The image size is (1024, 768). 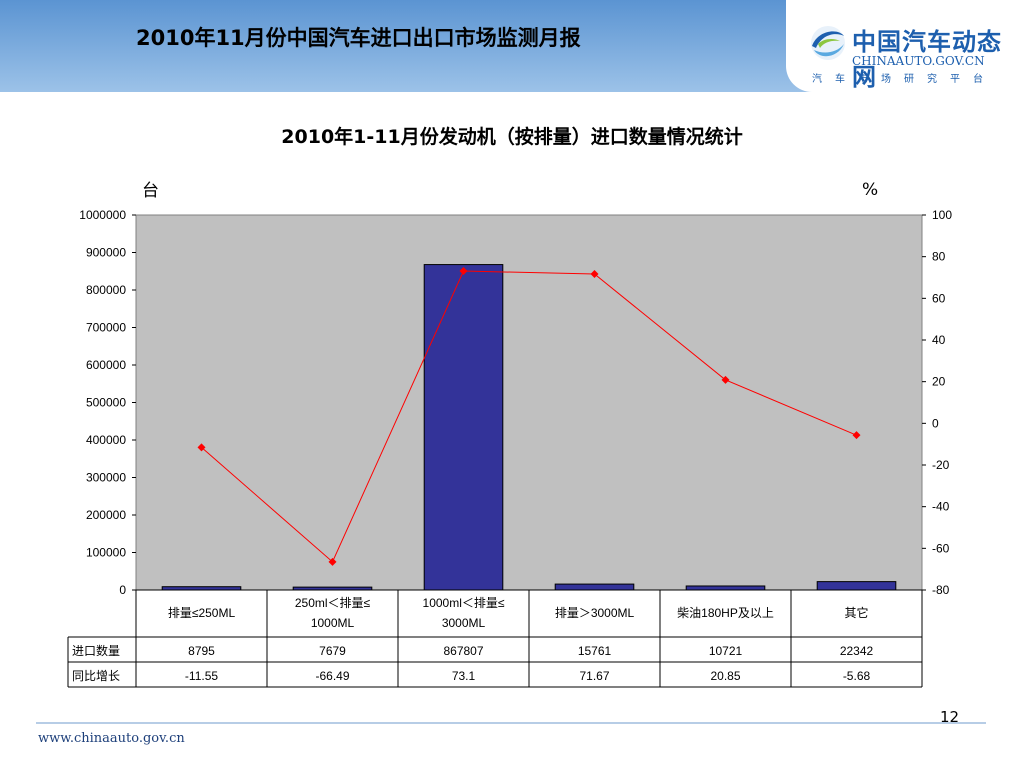 What do you see at coordinates (828, 43) in the screenshot?
I see `logo-swirl-icon` at bounding box center [828, 43].